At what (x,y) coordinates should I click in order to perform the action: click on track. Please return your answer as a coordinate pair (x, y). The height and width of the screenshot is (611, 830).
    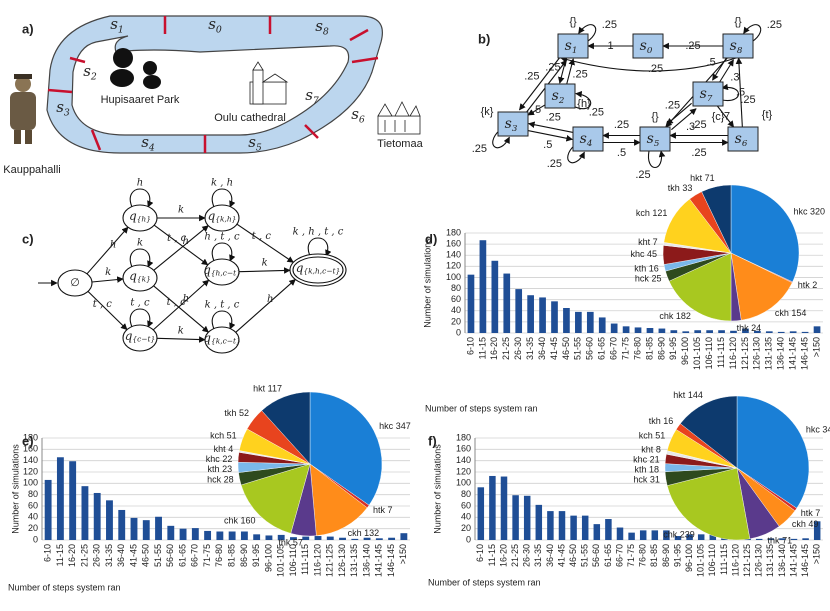
    Looking at the image, I should click on (214, 84).